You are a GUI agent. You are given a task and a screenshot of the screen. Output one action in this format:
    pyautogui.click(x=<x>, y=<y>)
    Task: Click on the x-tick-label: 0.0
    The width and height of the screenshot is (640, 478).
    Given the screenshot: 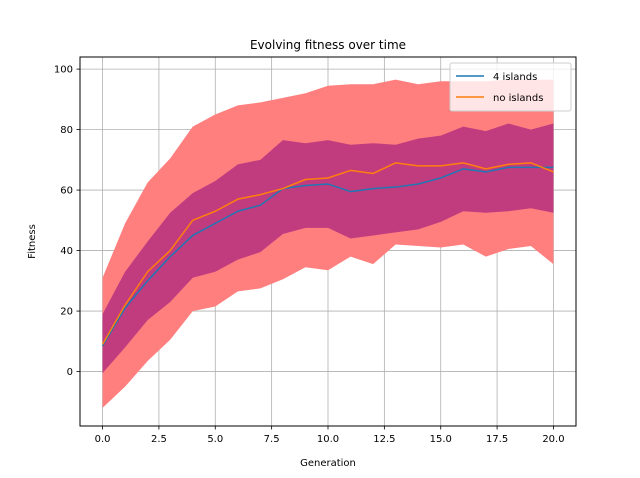 What is the action you would take?
    pyautogui.click(x=103, y=439)
    